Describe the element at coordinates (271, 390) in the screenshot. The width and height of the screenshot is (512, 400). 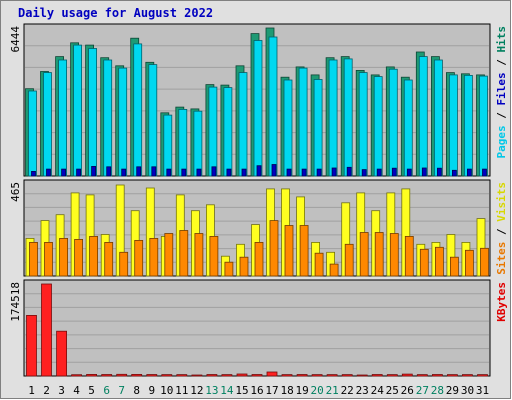
I see `x-tick-label: 17` at that location.